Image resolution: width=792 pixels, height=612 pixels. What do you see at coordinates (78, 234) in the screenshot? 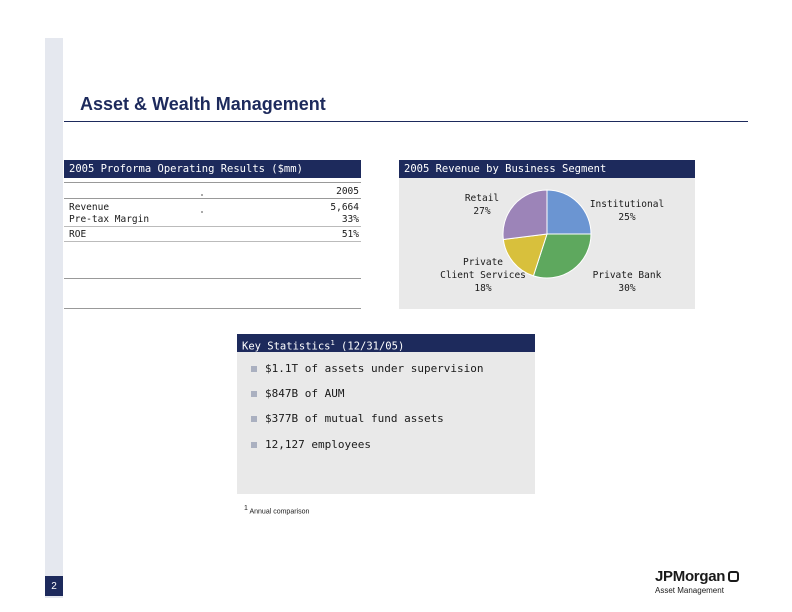
I see `row-label: ROE` at bounding box center [78, 234].